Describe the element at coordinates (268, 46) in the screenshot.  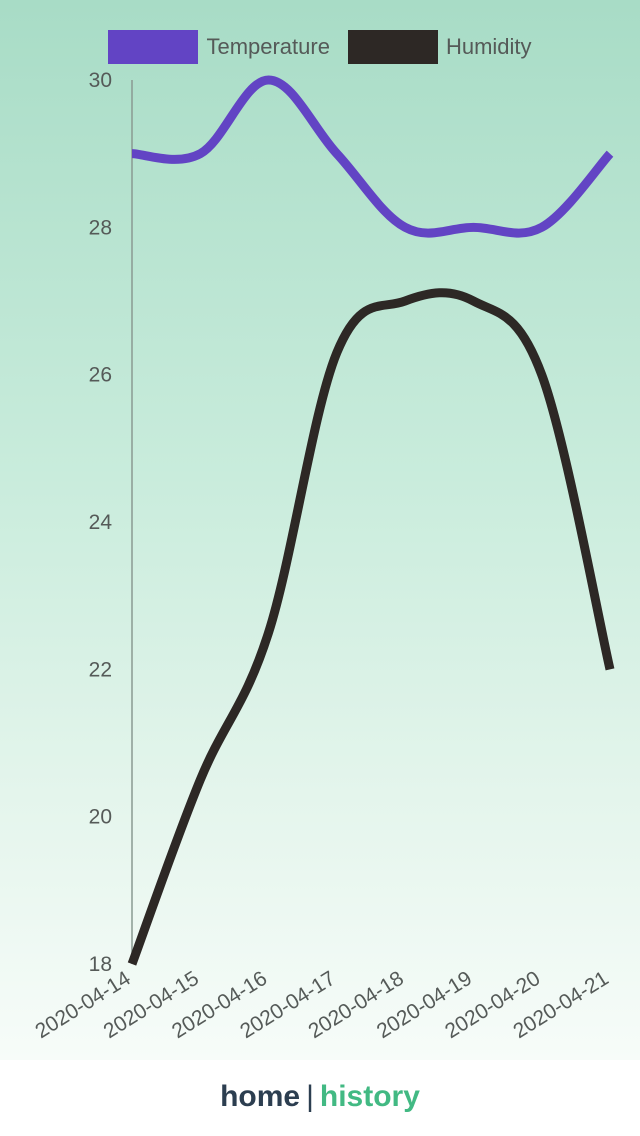
I see `legend-label-temperature: Temperature` at that location.